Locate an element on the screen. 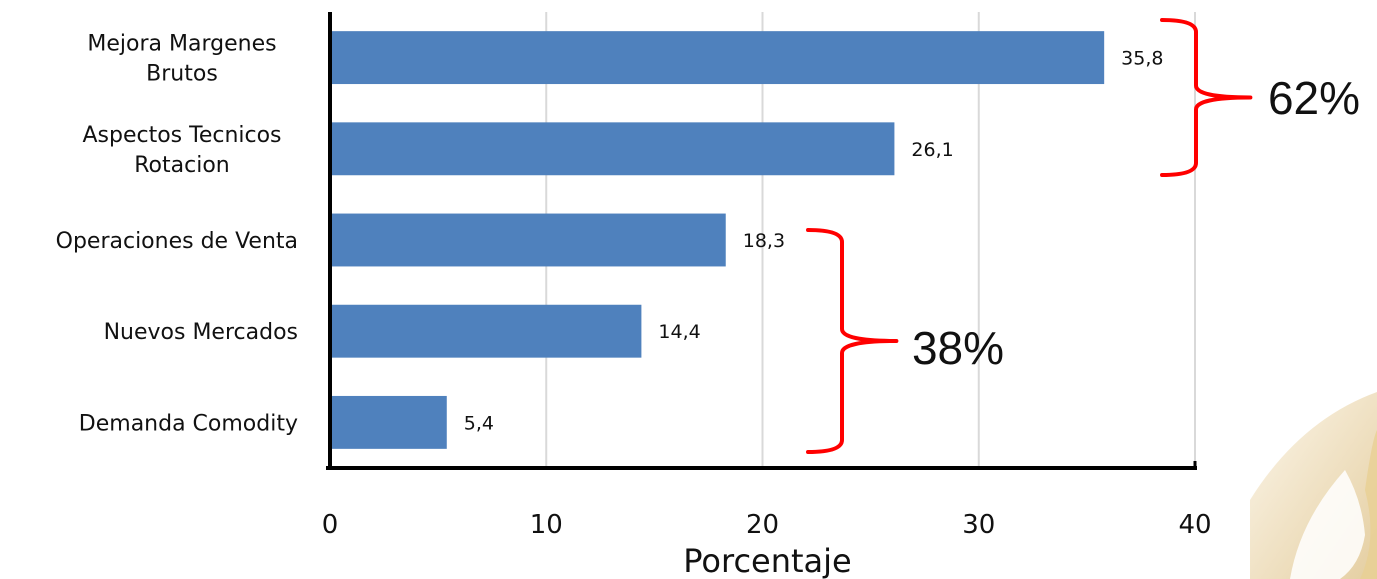 This screenshot has height=579, width=1377. value-label-1: 26,1 is located at coordinates (932, 150).